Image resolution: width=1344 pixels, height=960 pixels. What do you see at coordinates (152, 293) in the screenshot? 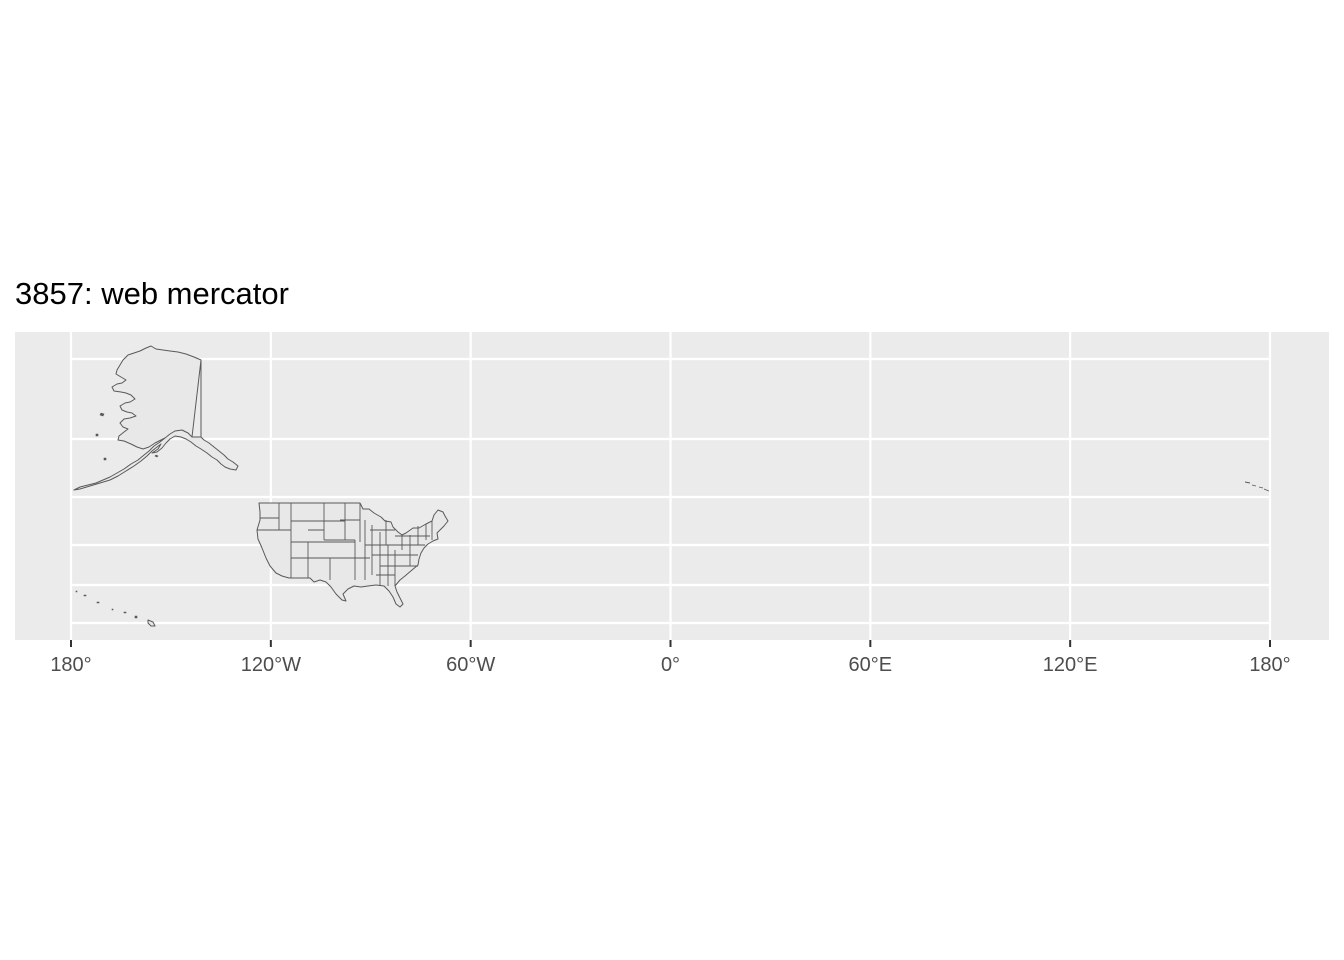
I see `plot-title: 3857: web mercator` at bounding box center [152, 293].